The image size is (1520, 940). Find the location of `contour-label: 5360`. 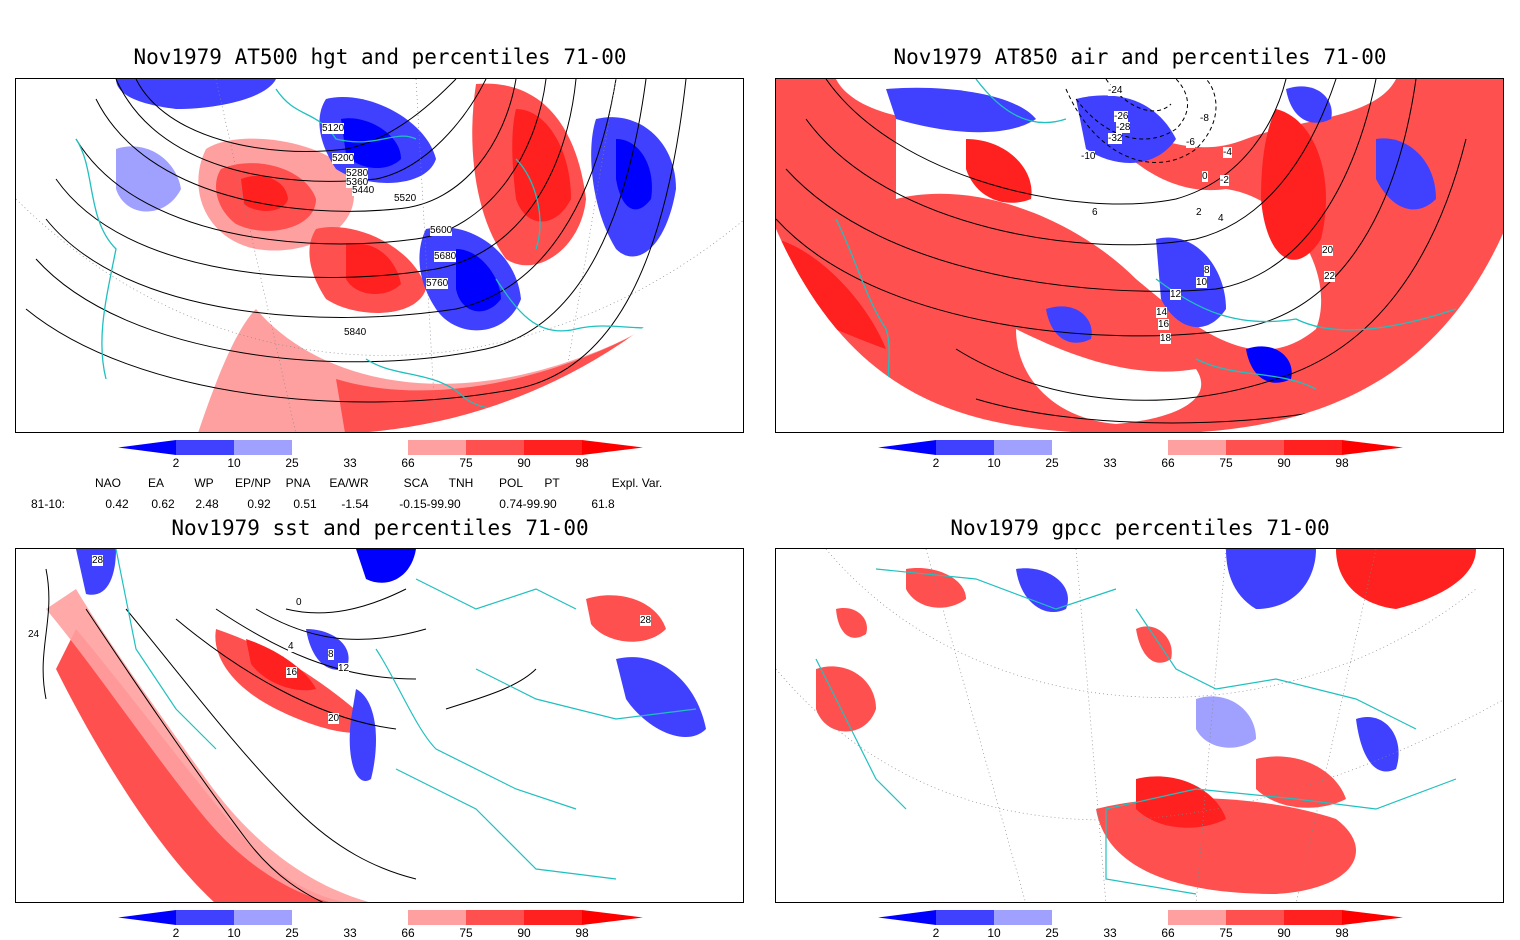

contour-label: 5360 is located at coordinates (357, 182).